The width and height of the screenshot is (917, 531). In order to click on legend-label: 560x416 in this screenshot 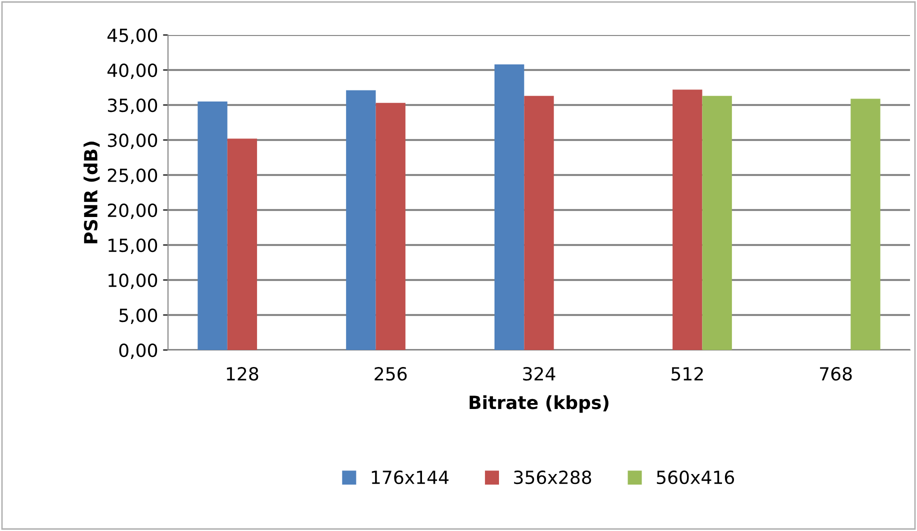, I will do `click(695, 477)`.